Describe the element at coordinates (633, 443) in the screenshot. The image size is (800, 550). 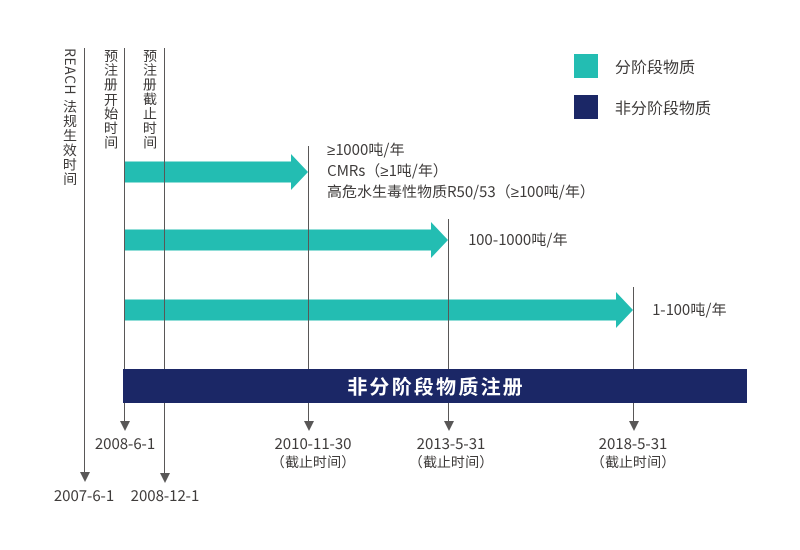
I see `date-label-2018-5-31: 2018-5-31` at that location.